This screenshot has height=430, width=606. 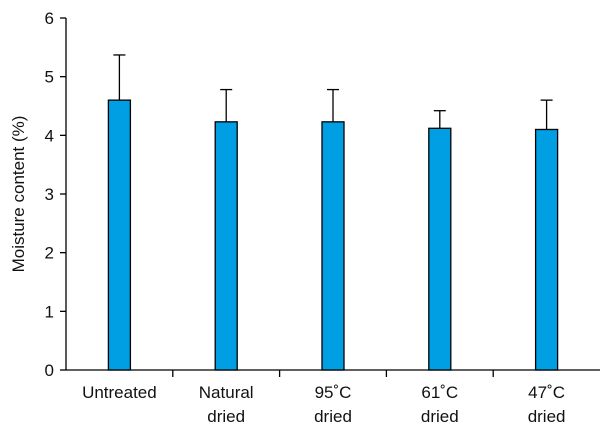 I want to click on y-tick-label: 4, so click(x=49, y=135).